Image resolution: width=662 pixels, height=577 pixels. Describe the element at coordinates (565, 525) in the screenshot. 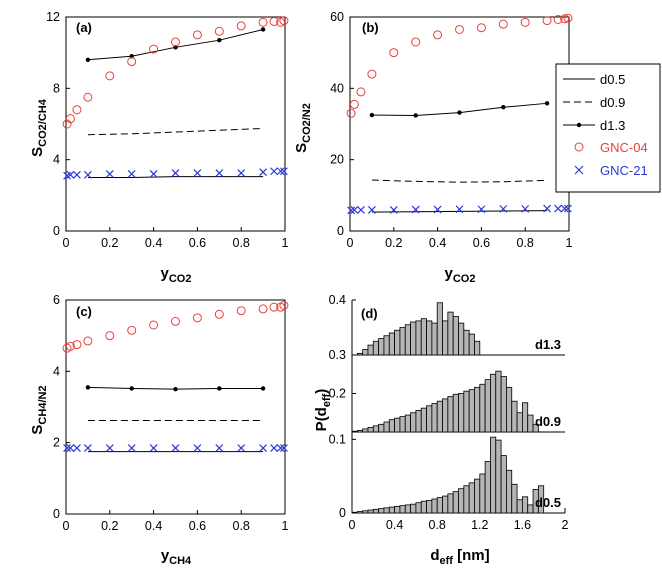

I see `x-tick-label: 2` at that location.